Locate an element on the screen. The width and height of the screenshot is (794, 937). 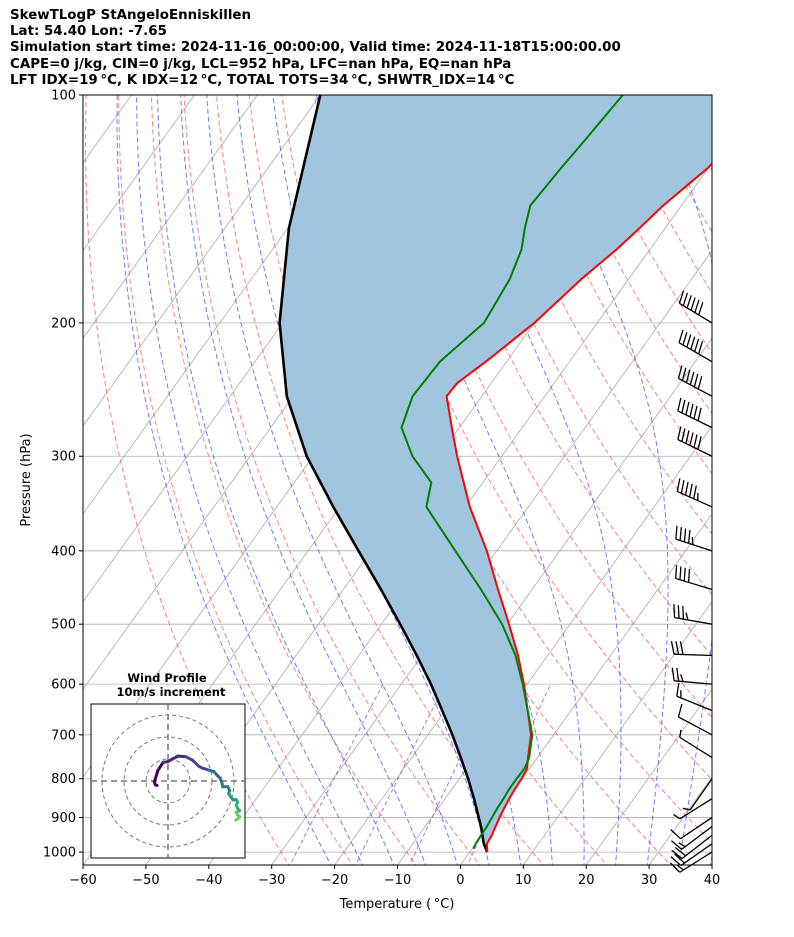
x-axis-label: Temperature ( °C) is located at coordinates (397, 904).